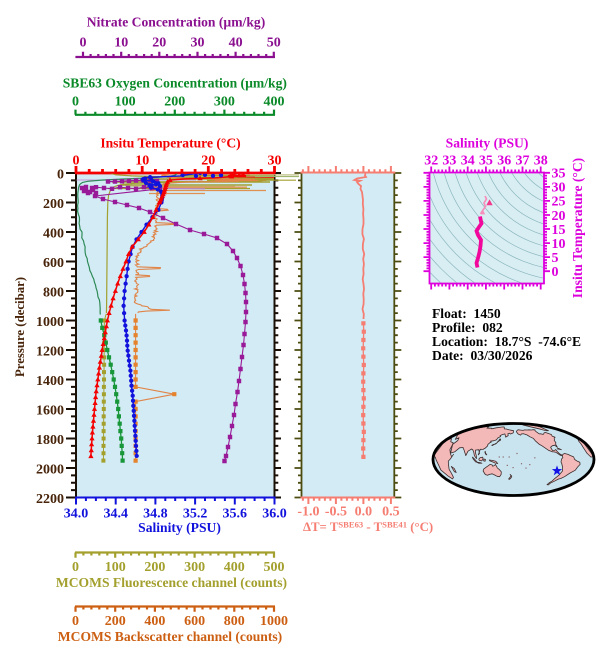 Image resolution: width=609 pixels, height=663 pixels. I want to click on svg-text: 1400, so click(50, 381).